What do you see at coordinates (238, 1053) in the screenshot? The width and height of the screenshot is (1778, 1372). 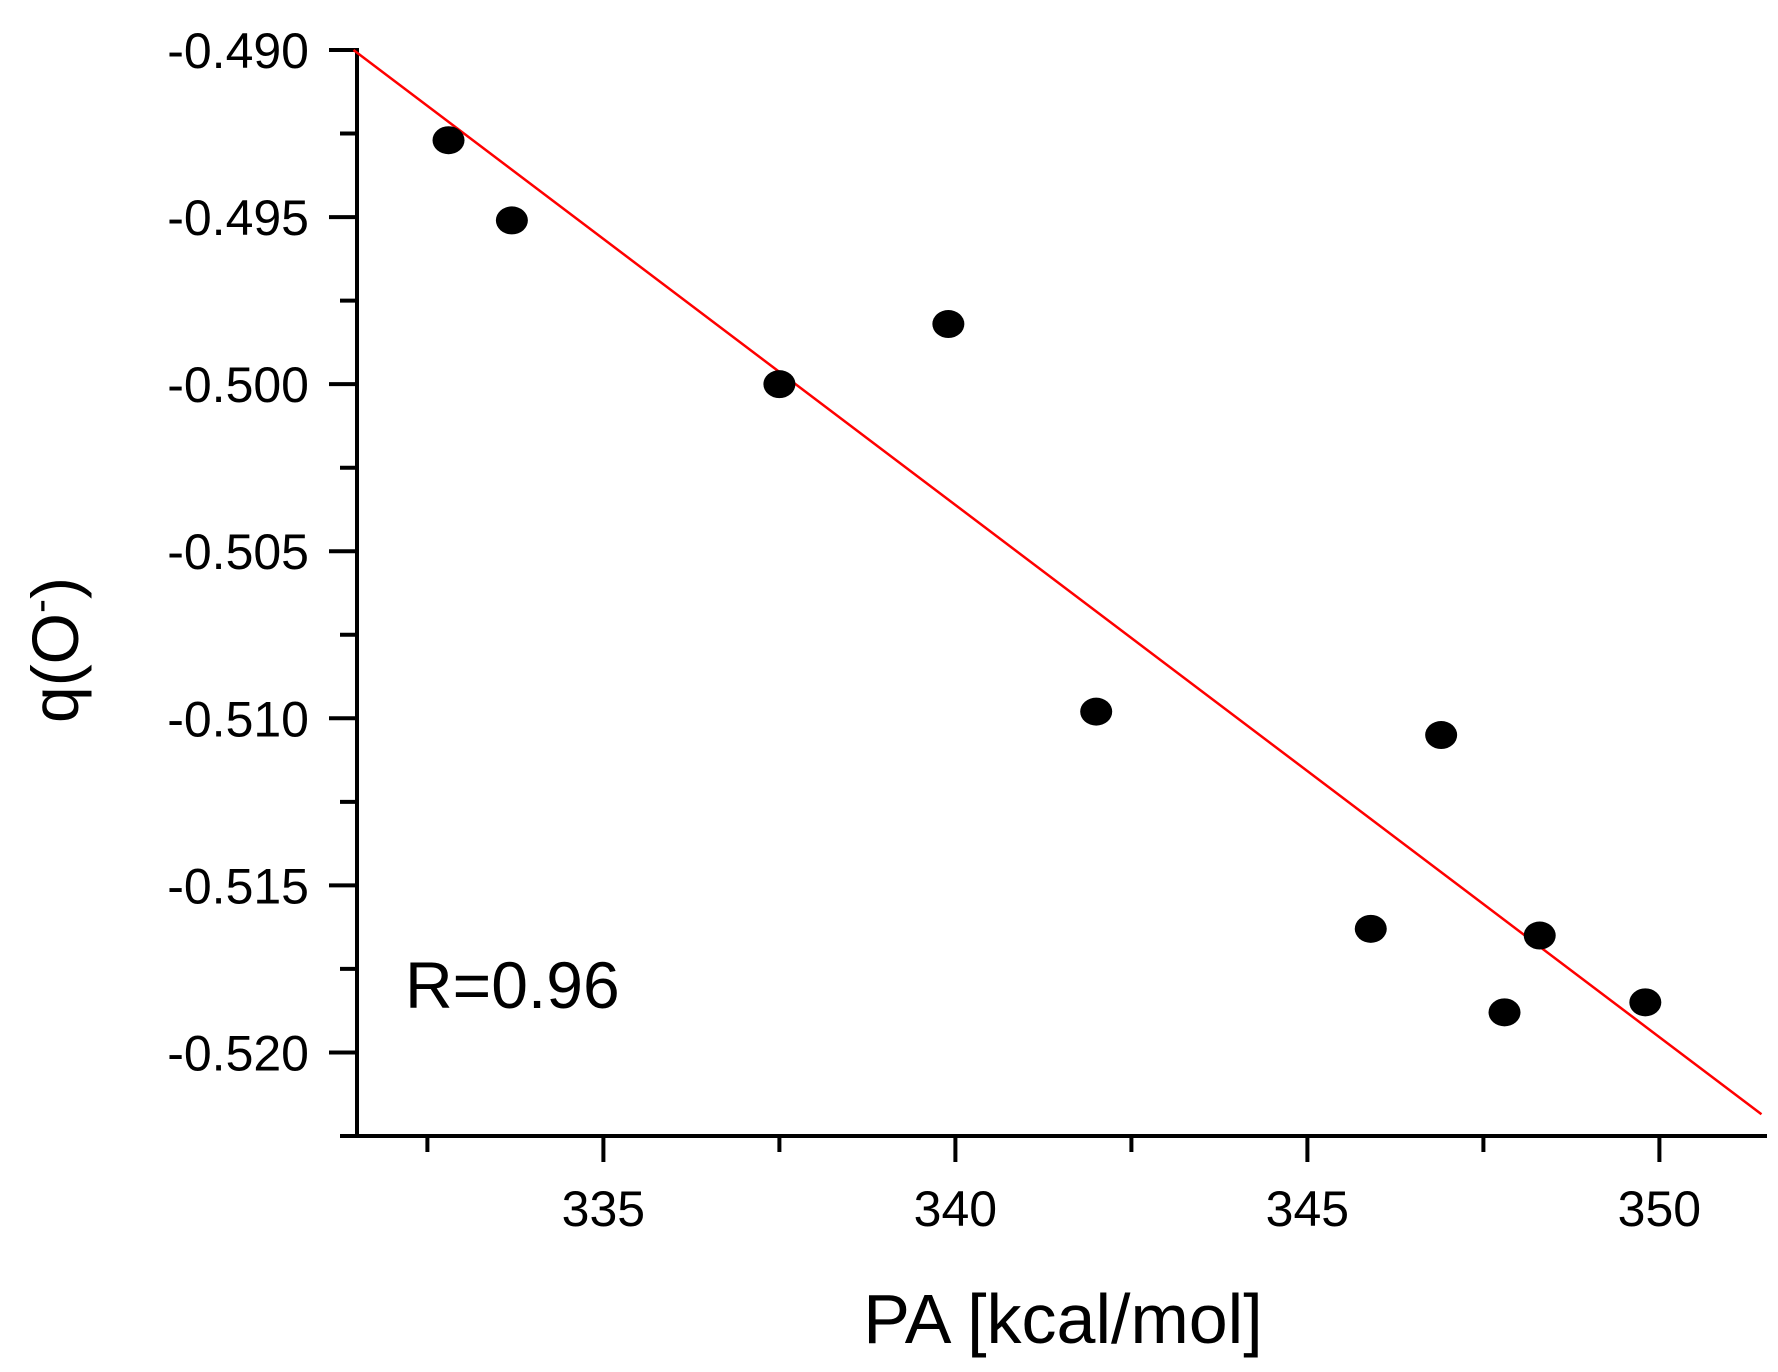 I see `y-tick-label: -0.520` at bounding box center [238, 1053].